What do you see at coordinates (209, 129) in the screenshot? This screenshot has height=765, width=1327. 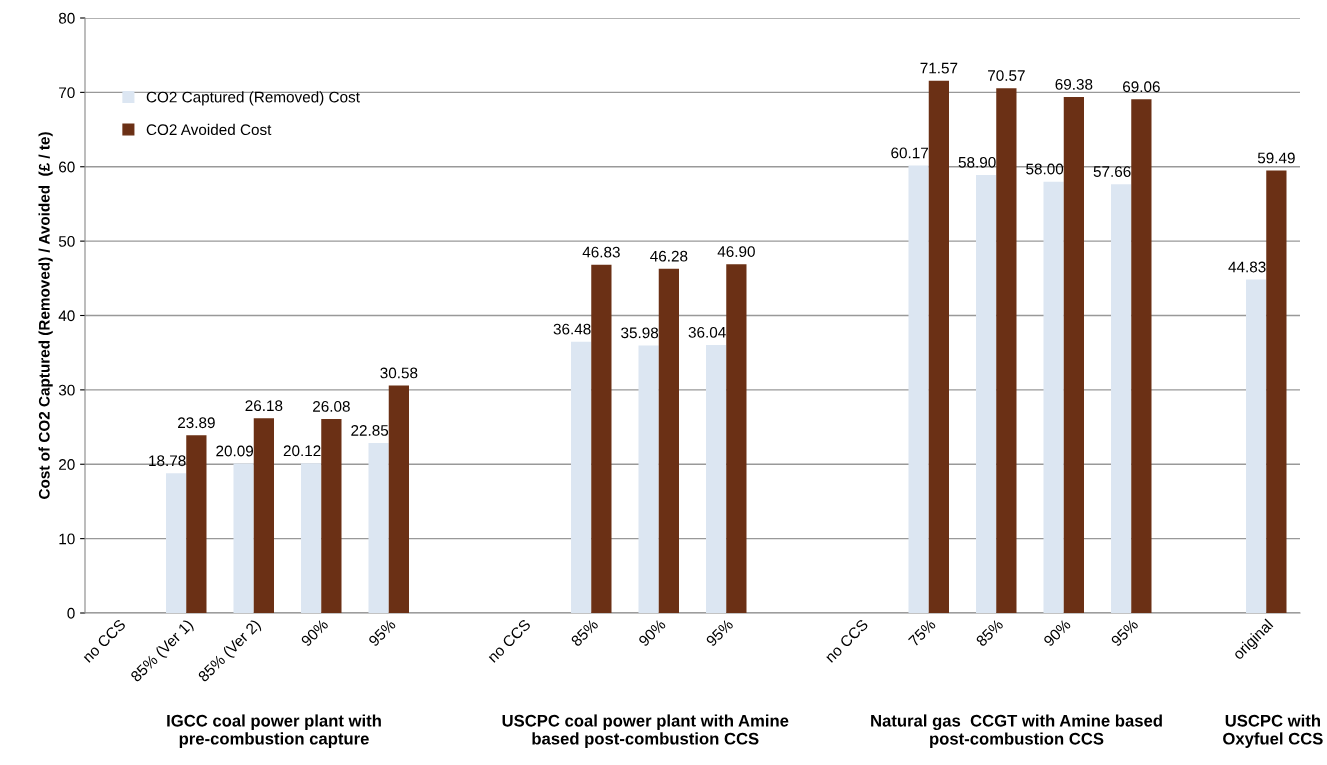 I see `legend-label: CO2 Avoided Cost` at bounding box center [209, 129].